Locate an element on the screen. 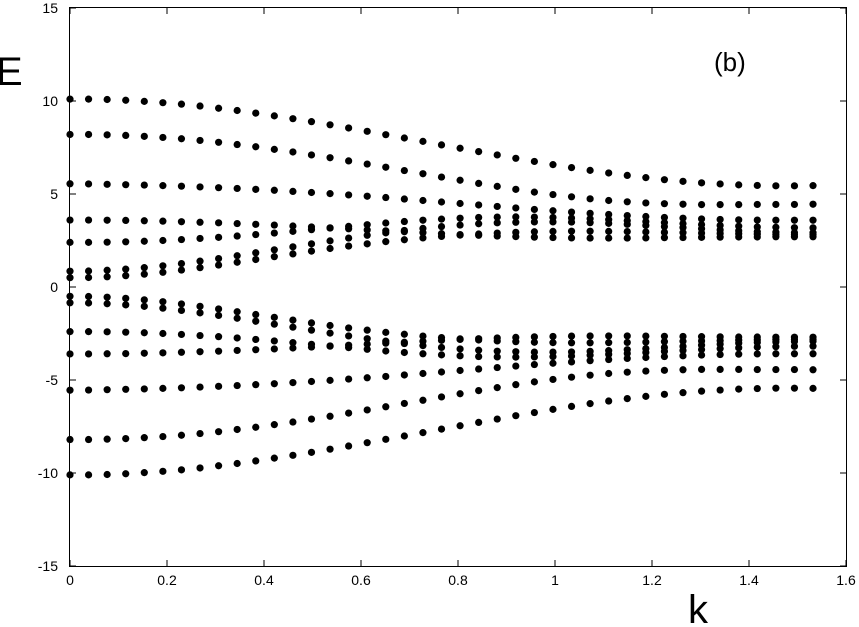 The height and width of the screenshot is (627, 859). y-tick-label: 10 is located at coordinates (50, 101).